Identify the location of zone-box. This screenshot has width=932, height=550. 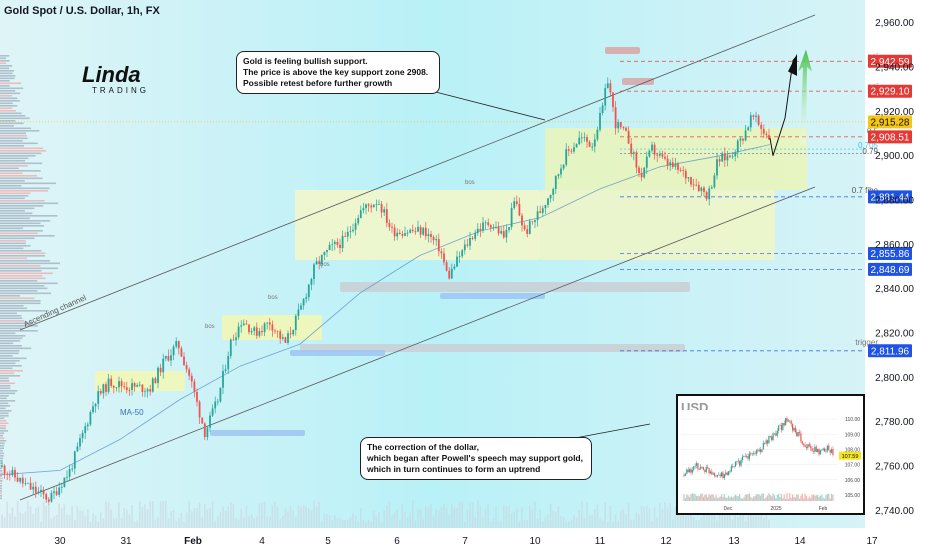
(622, 50).